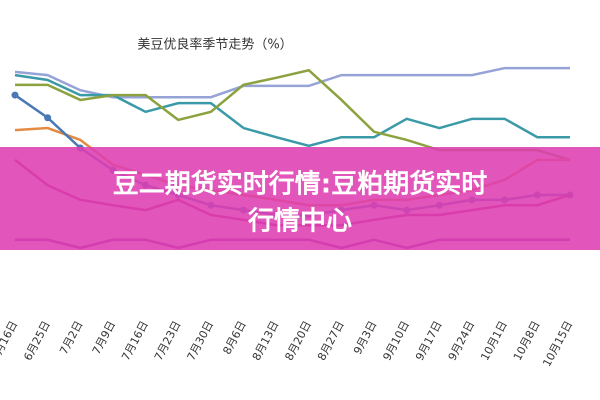 The width and height of the screenshot is (600, 400). Describe the element at coordinates (299, 221) in the screenshot. I see `banner-text: 行情中心` at that location.